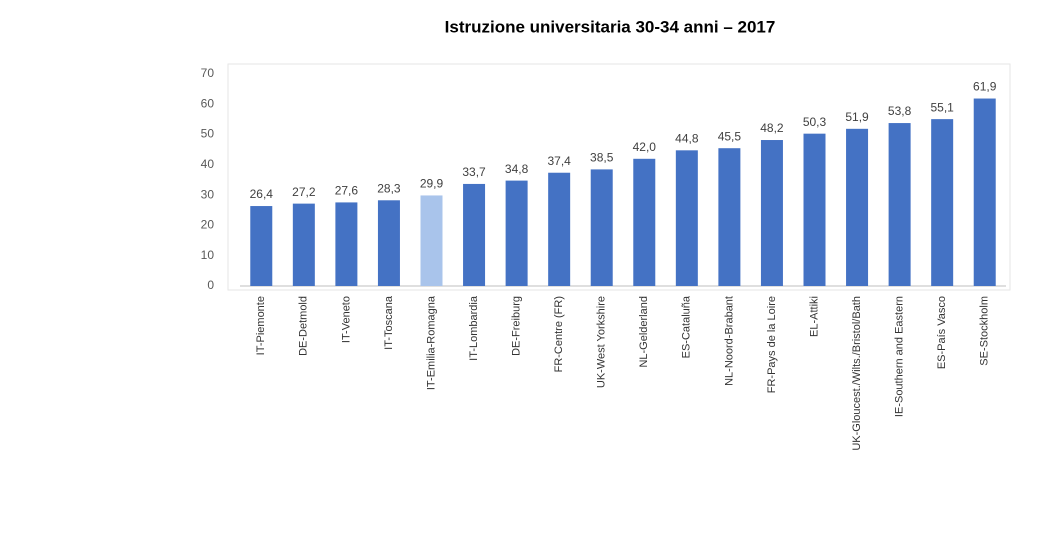  What do you see at coordinates (772, 344) in the screenshot?
I see `x-tick-label: FR-Pays de la Loire` at bounding box center [772, 344].